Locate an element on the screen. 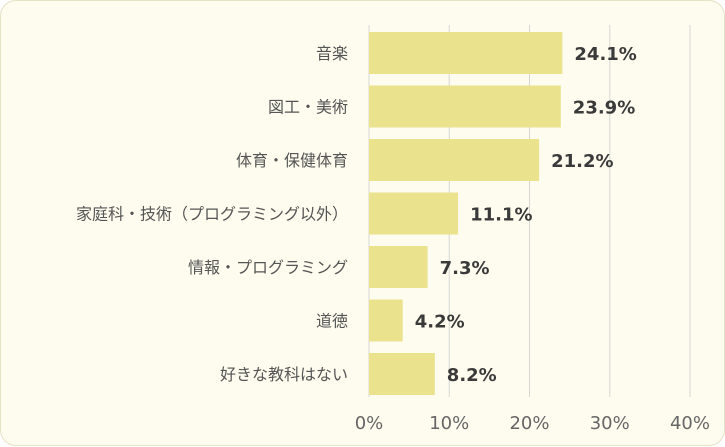 The image size is (725, 447). value-label: 7.3% is located at coordinates (465, 268).